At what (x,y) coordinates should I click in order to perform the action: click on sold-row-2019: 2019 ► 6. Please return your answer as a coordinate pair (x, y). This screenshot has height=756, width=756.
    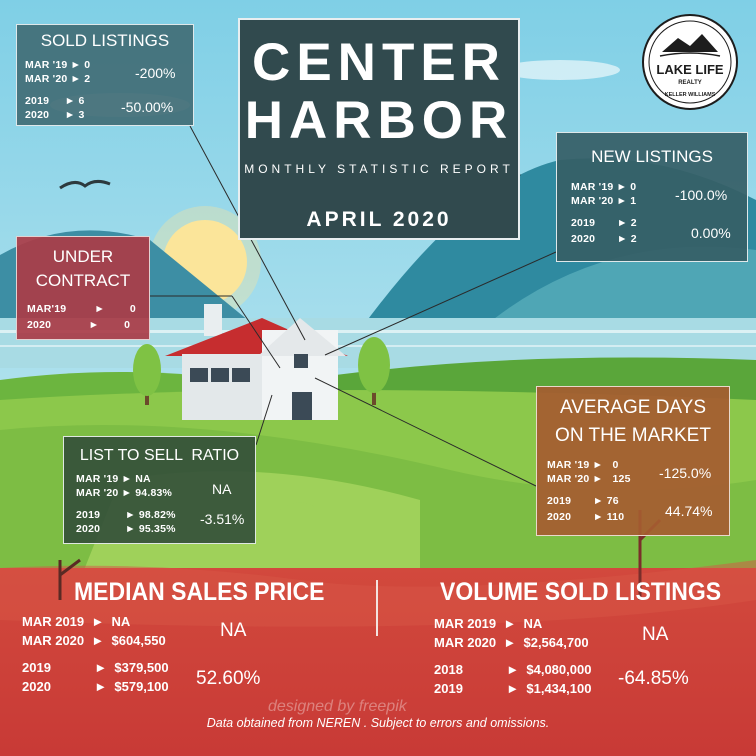
    Looking at the image, I should click on (55, 101).